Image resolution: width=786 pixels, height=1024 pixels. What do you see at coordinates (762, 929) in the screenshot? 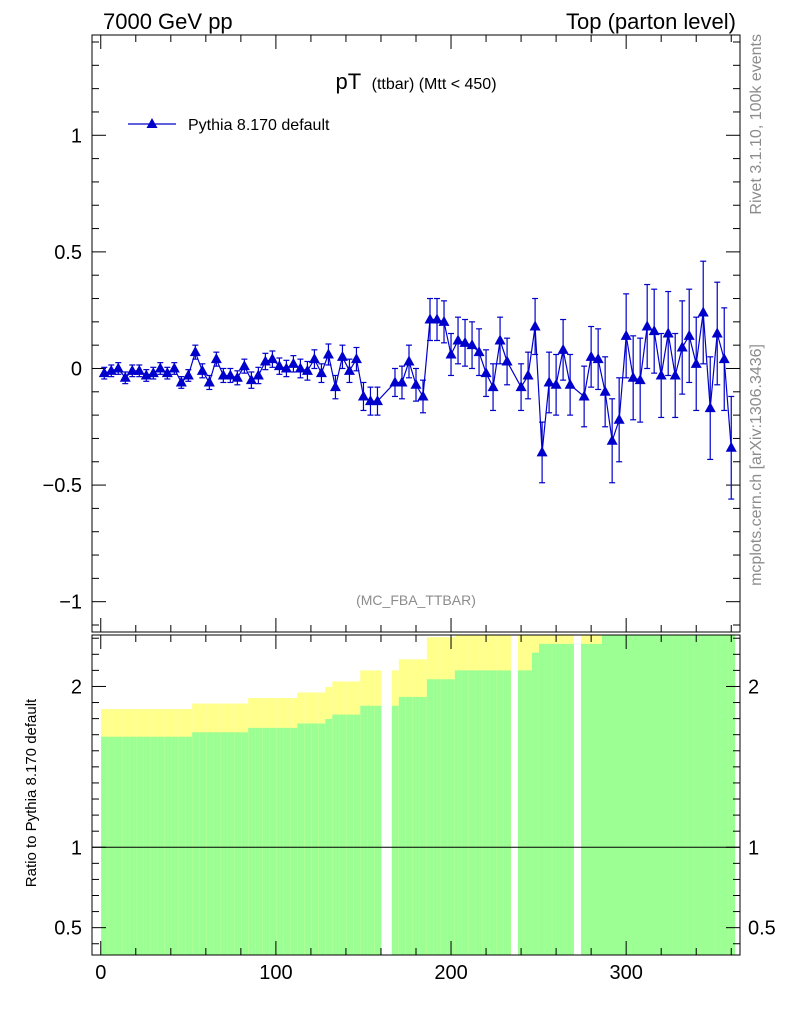
I see `ratio-y-tick-label-right: 0.5` at bounding box center [762, 929].